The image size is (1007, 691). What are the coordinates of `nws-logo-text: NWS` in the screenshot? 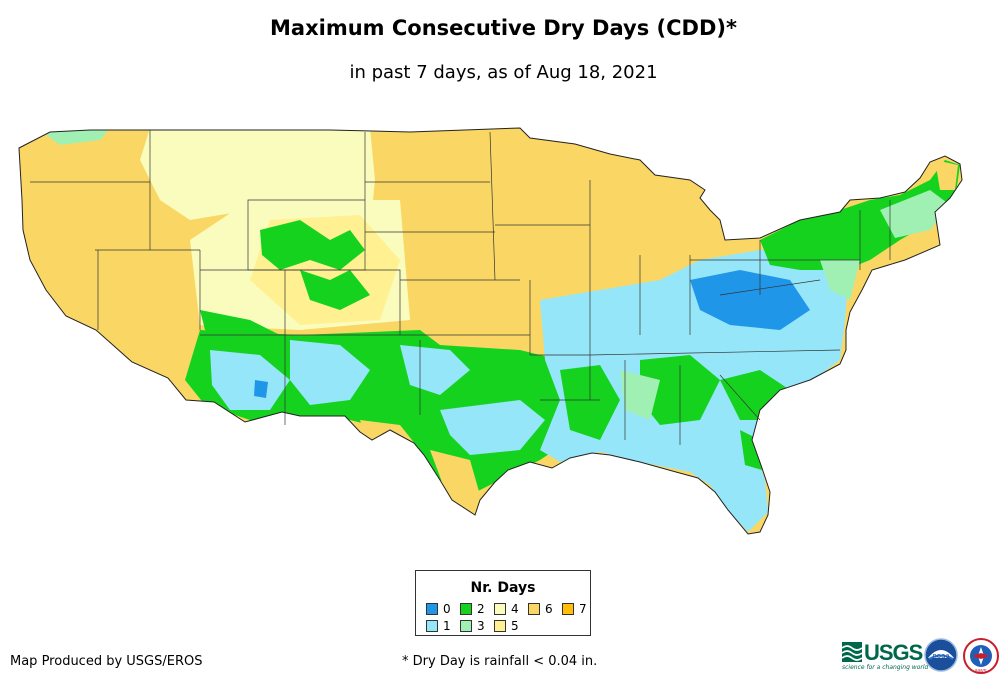 It's located at (981, 672).